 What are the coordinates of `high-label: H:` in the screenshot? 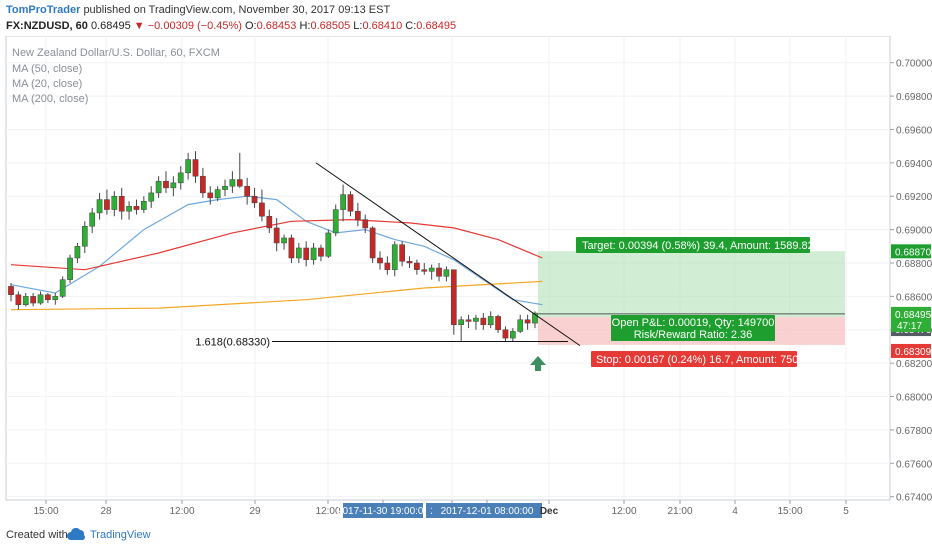 It's located at (305, 26).